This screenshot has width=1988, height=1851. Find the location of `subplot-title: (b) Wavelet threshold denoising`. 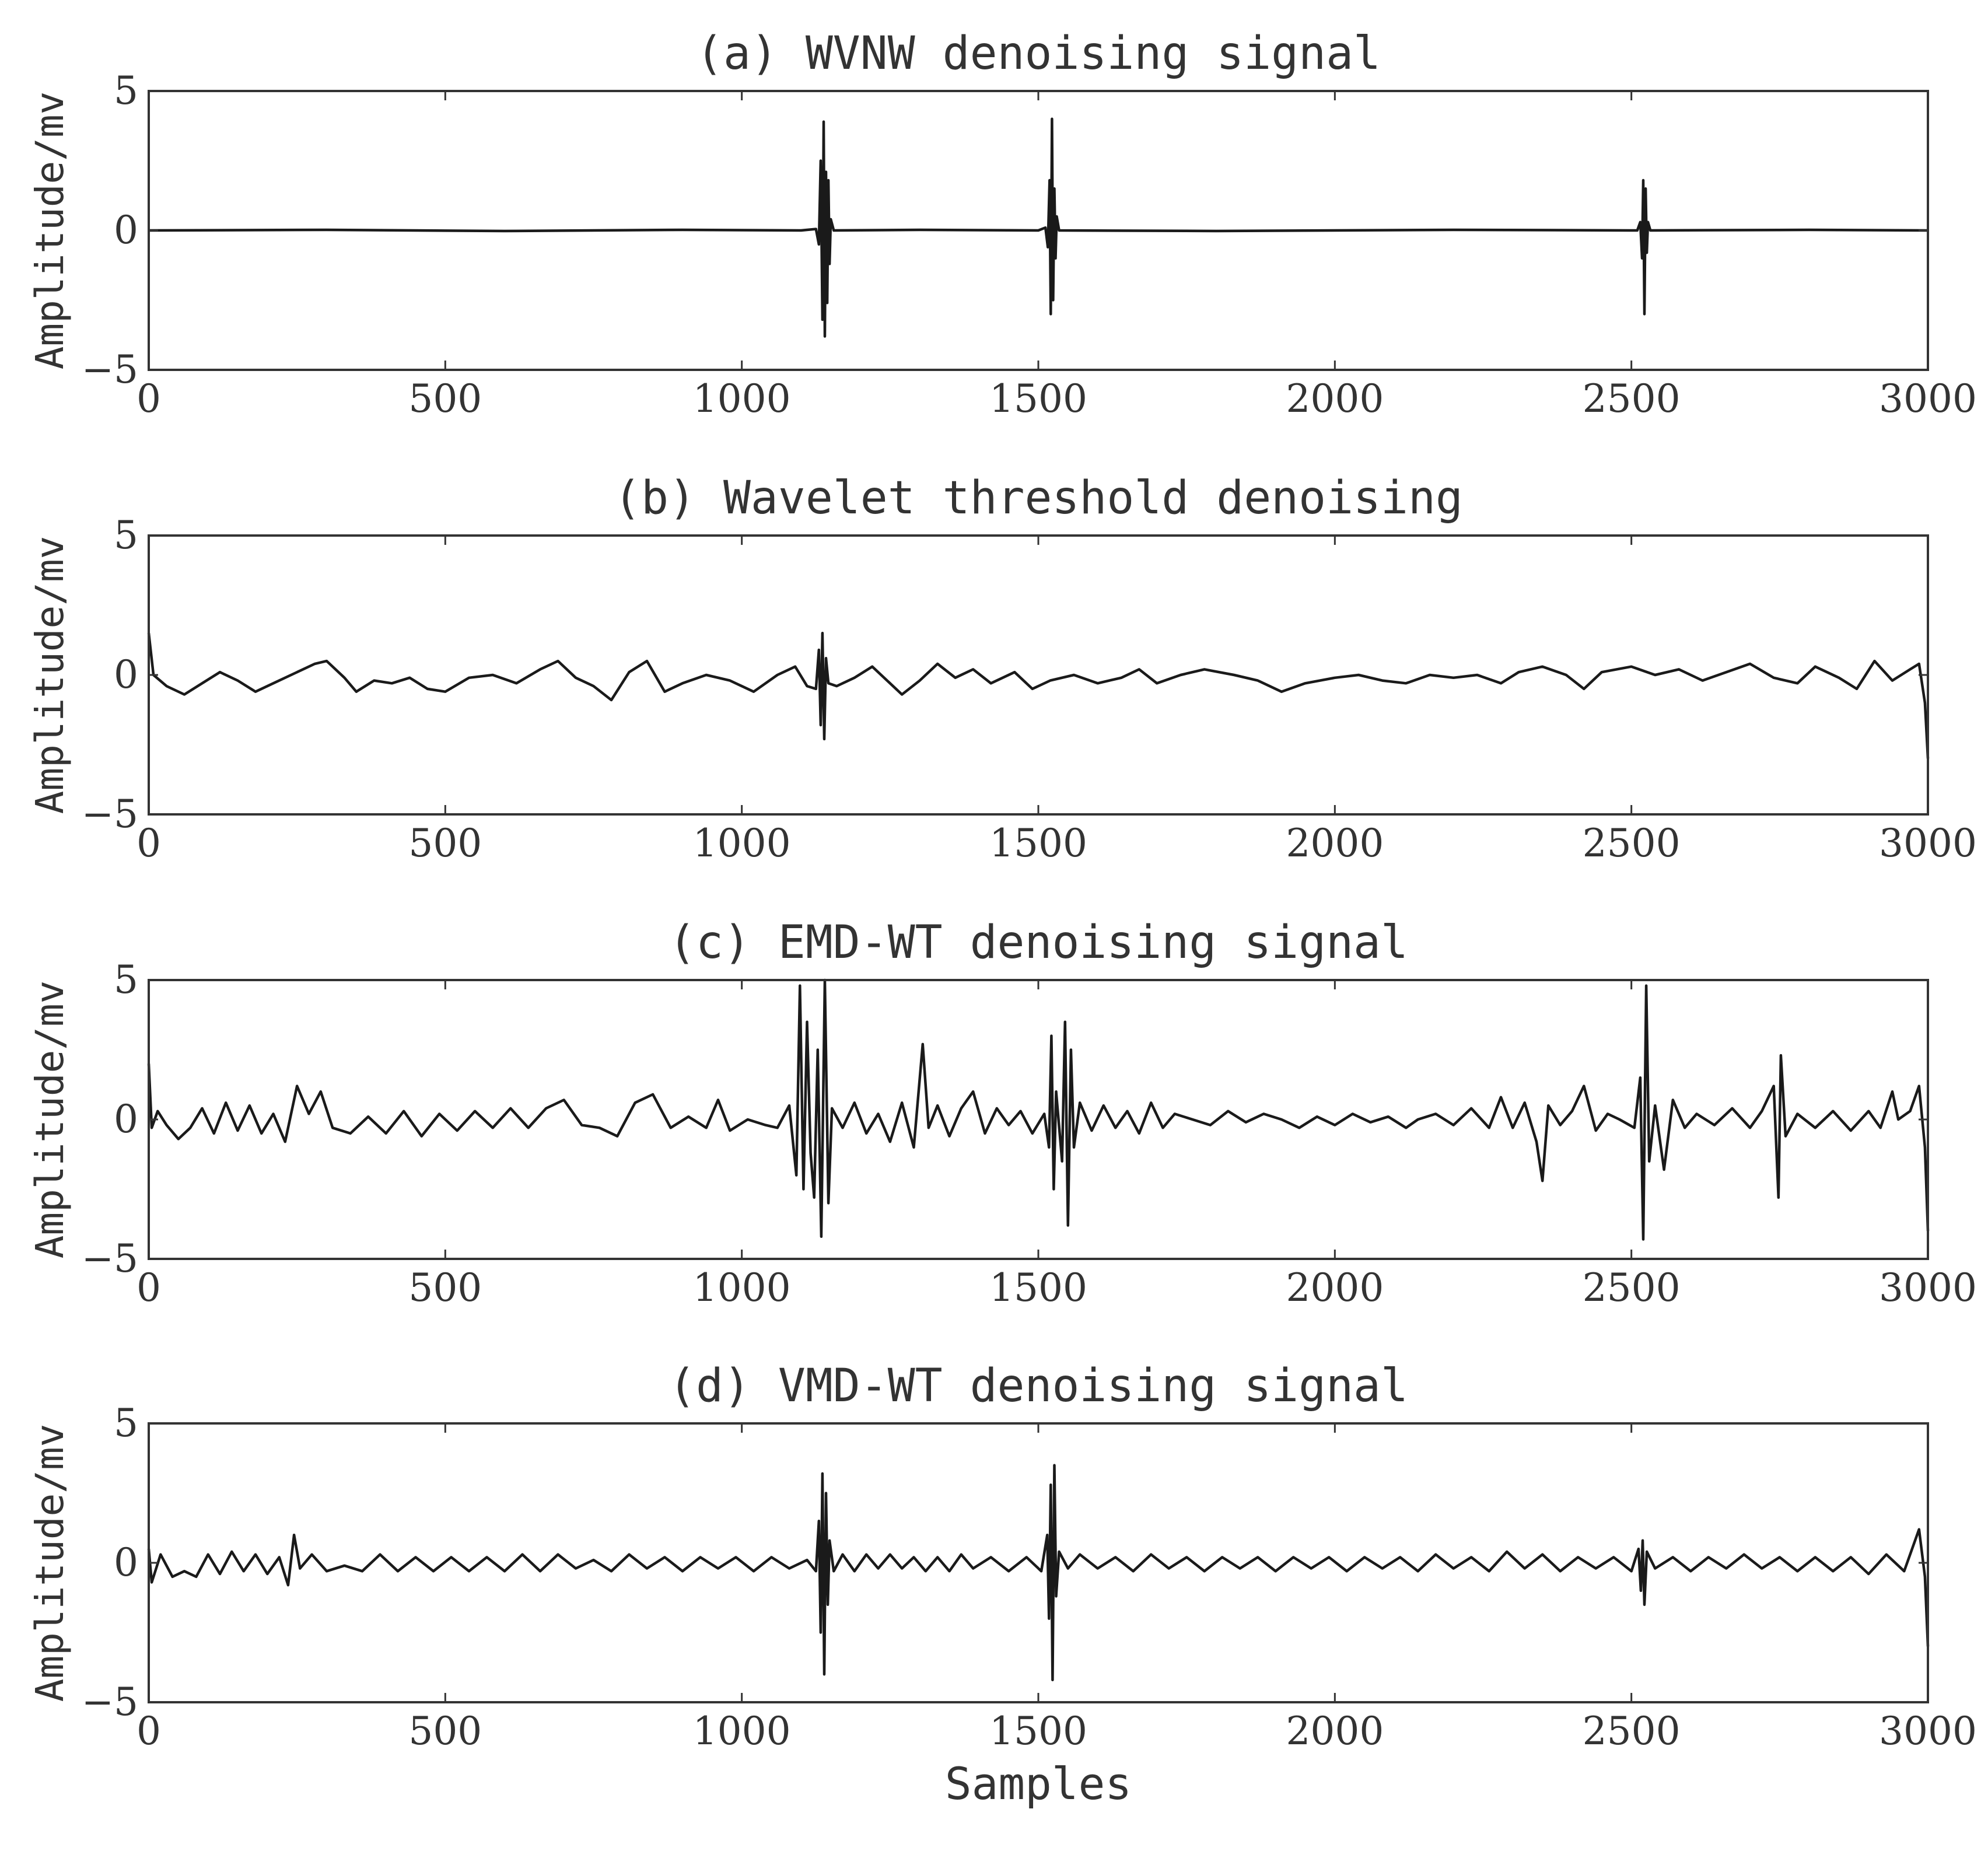

subplot-title: (b) Wavelet threshold denoising is located at coordinates (1038, 498).